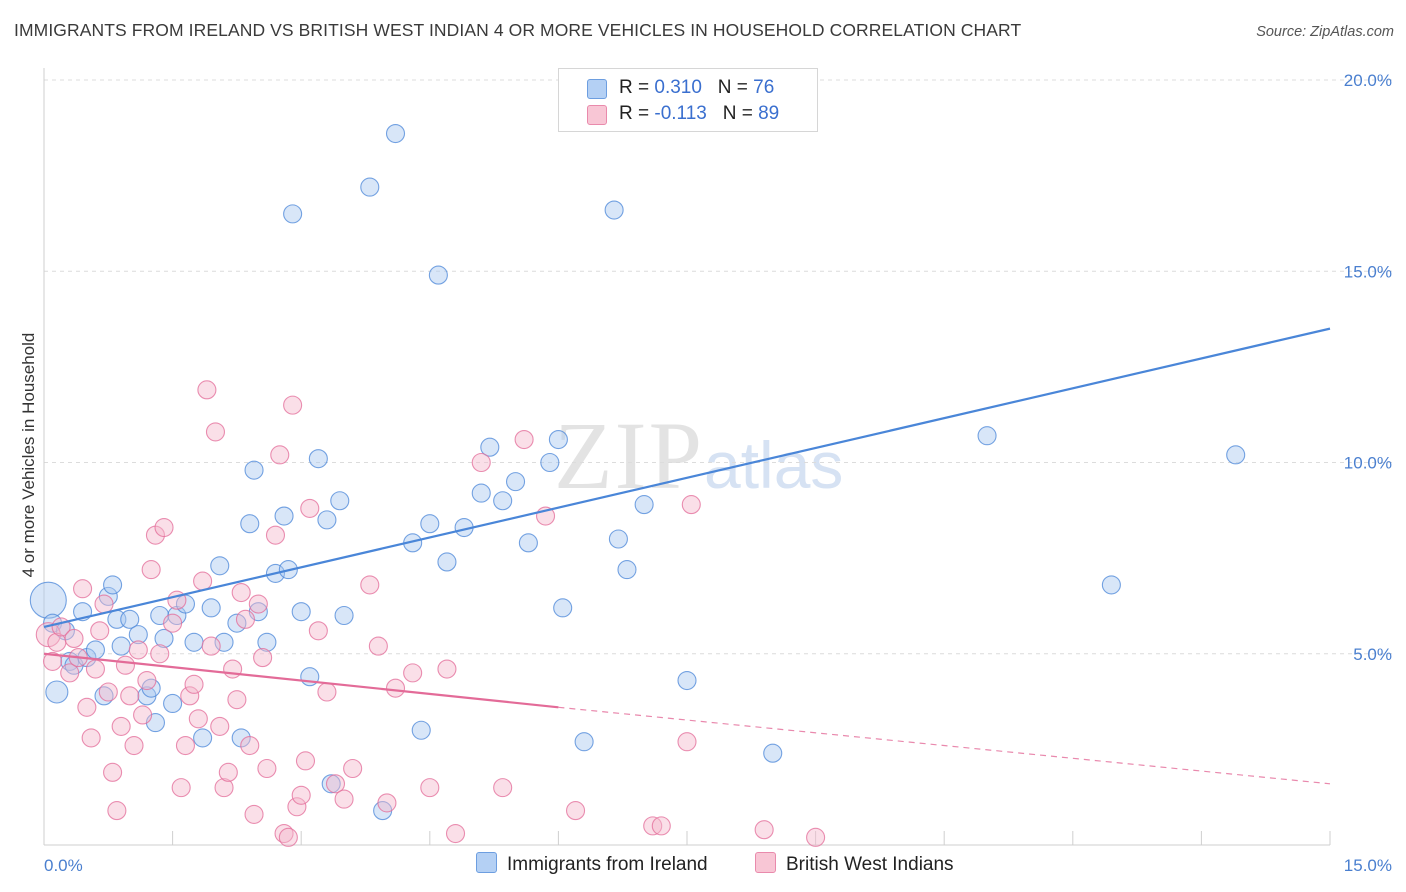  I want to click on y-tick-label: 5.0%, so click(1372, 654).